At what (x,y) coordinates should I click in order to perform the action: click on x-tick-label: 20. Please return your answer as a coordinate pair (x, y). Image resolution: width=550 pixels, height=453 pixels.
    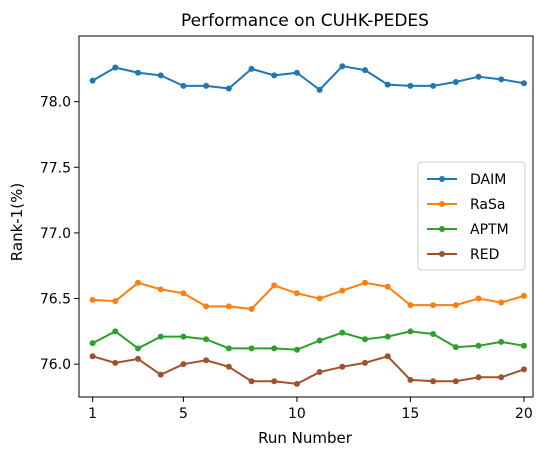
    Looking at the image, I should click on (524, 414).